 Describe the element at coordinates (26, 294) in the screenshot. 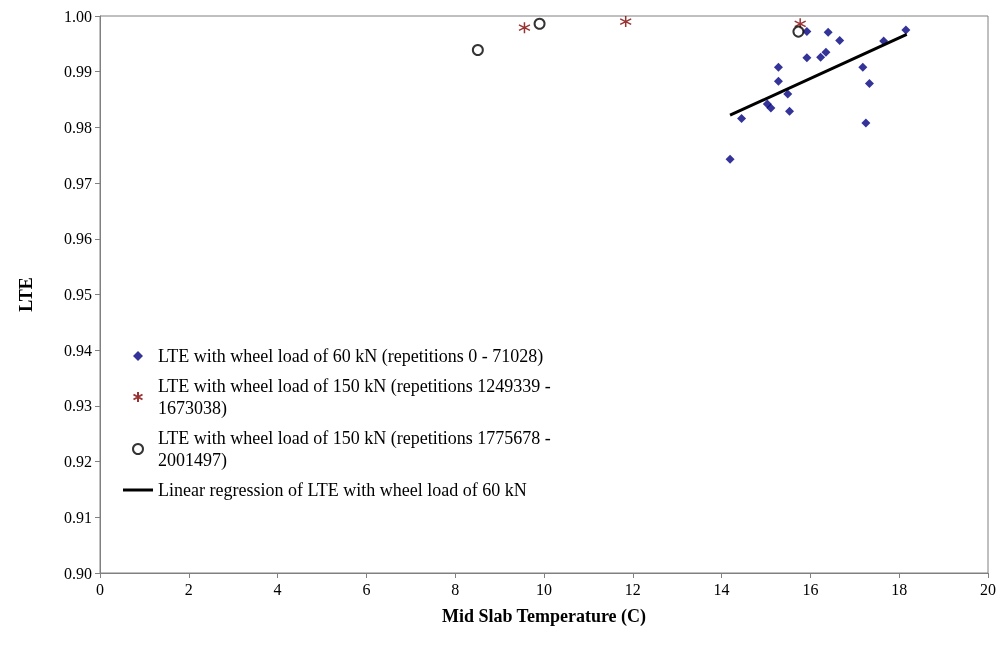

I see `y-axis-title: LTE` at that location.